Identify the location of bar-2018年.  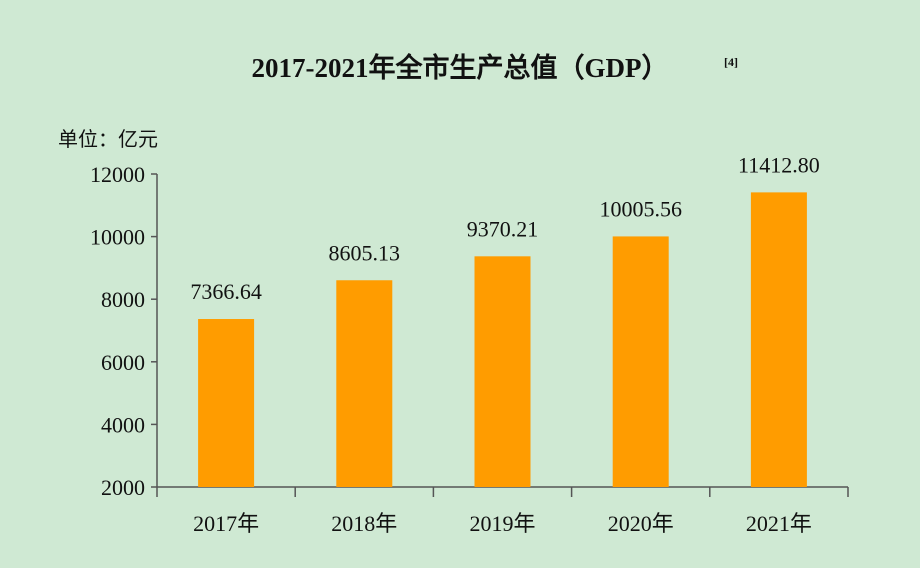
(364, 383).